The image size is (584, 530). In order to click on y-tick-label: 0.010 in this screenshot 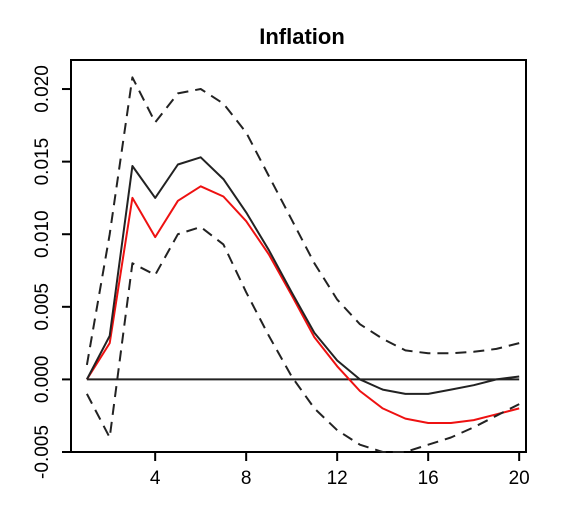, I will do `click(42, 234)`.